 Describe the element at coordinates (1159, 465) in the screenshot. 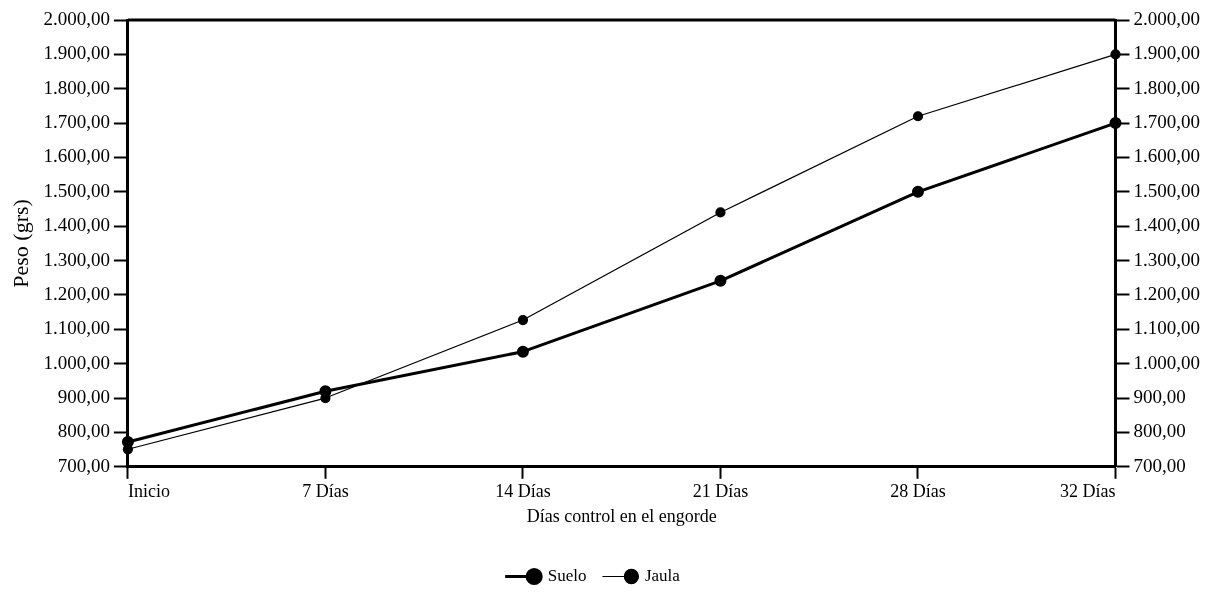

I see `y2-tick-label: 700,00` at that location.